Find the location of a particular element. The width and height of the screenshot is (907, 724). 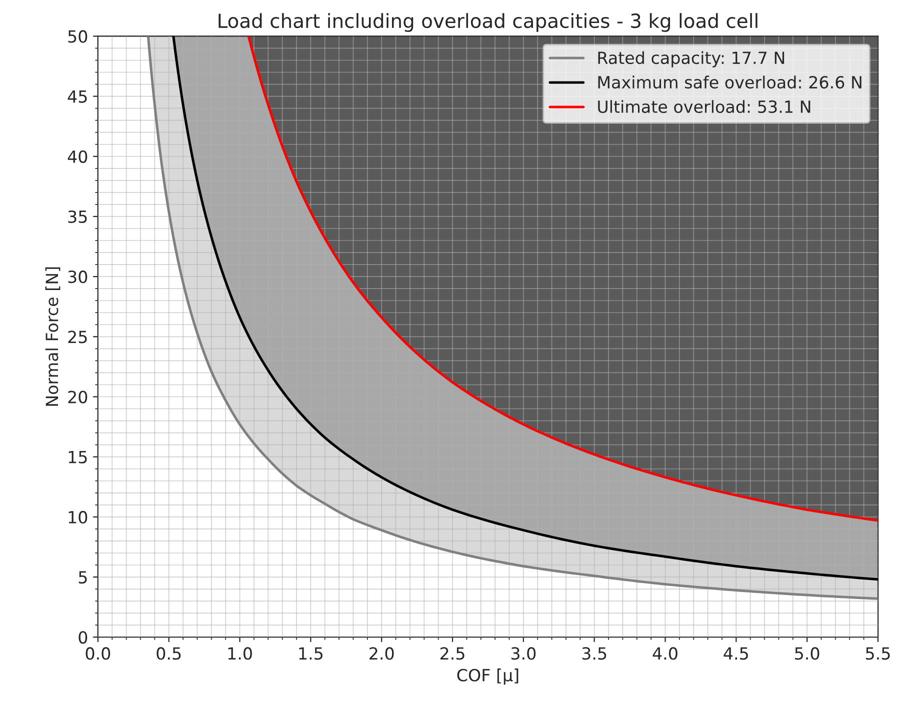

y-tick-label: 20 is located at coordinates (78, 397).